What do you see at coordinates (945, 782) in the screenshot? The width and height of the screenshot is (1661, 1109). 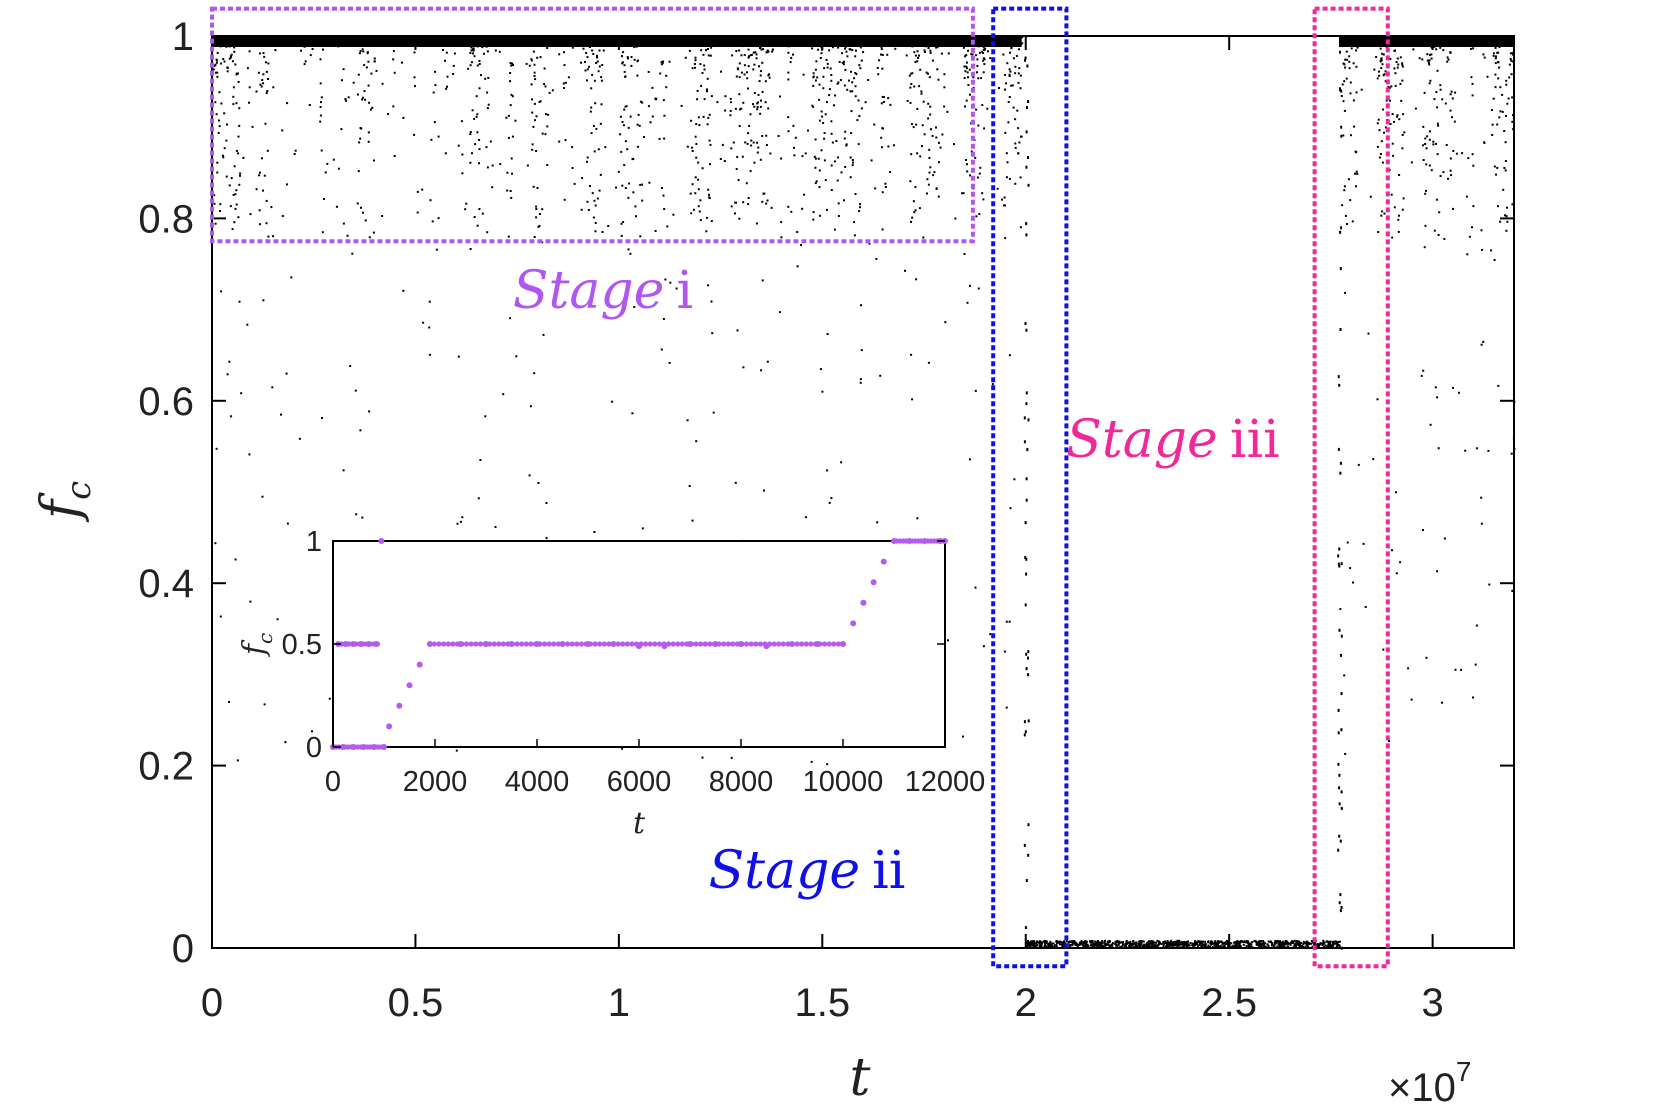 I see `inset-x-tick-label: 12000` at bounding box center [945, 782].